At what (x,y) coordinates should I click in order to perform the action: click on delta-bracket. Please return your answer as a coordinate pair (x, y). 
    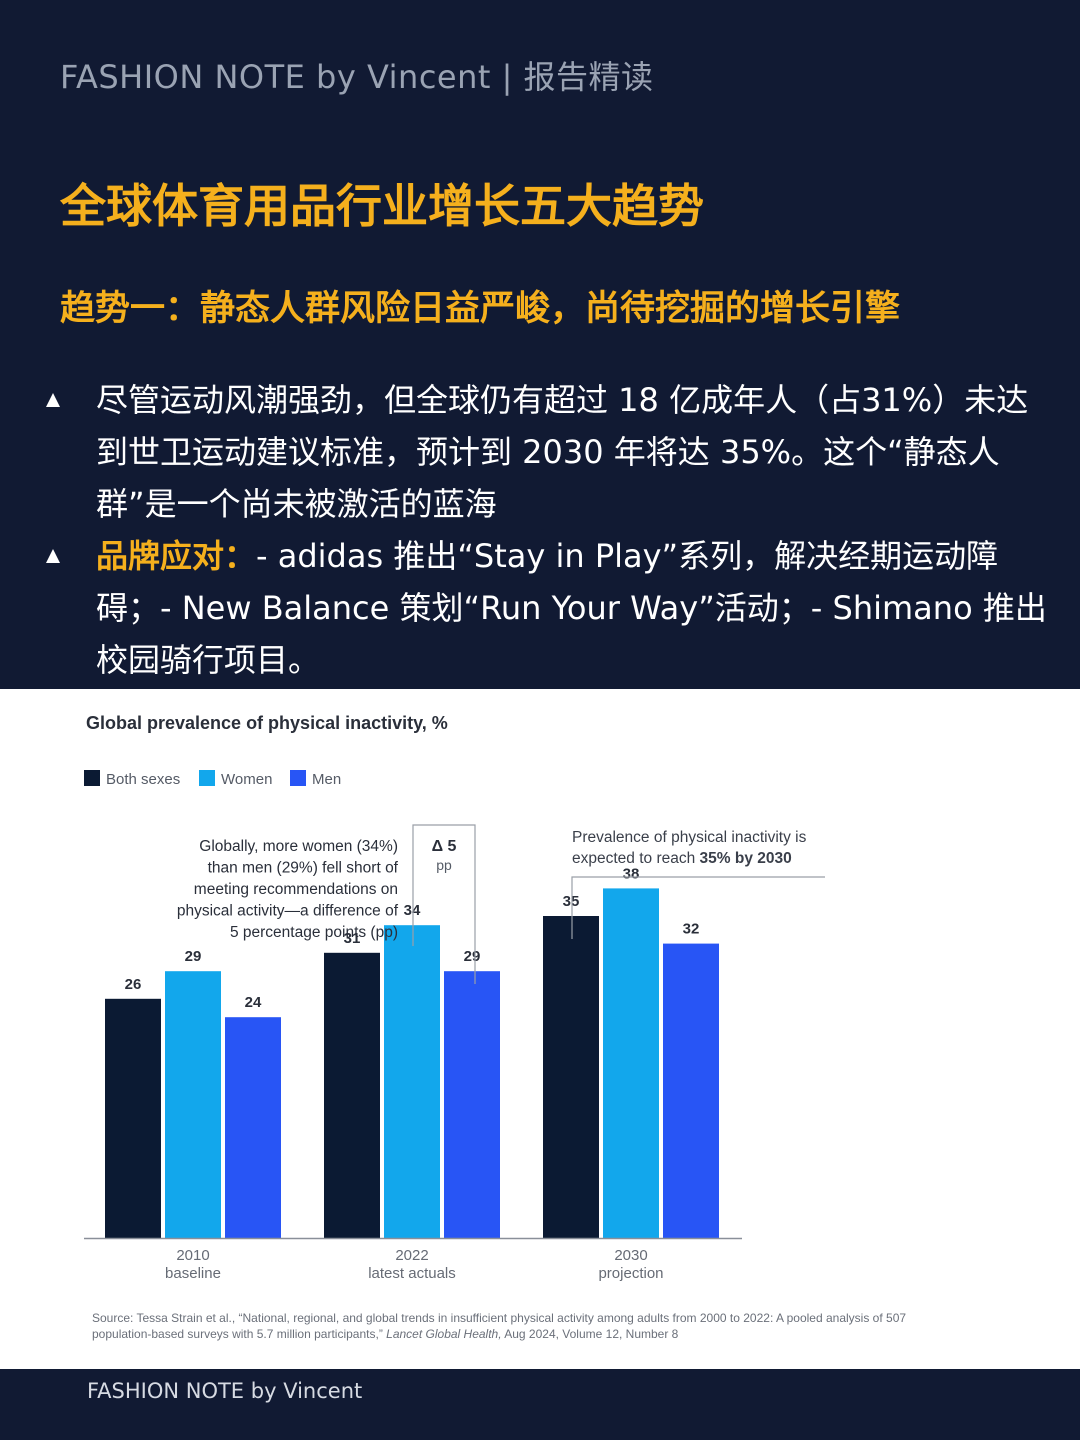
    Looking at the image, I should click on (444, 904).